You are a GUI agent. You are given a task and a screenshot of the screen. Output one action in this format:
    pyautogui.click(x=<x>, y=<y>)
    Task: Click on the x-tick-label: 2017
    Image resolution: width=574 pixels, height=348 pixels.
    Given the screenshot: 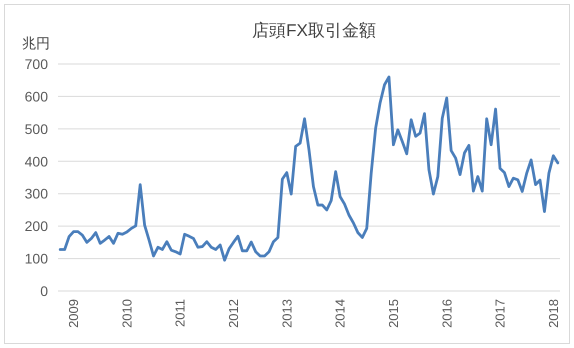 What is the action you would take?
    pyautogui.click(x=500, y=313)
    